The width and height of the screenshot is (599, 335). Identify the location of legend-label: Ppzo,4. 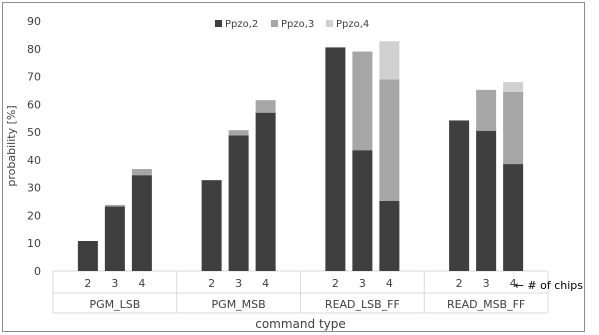
(352, 24).